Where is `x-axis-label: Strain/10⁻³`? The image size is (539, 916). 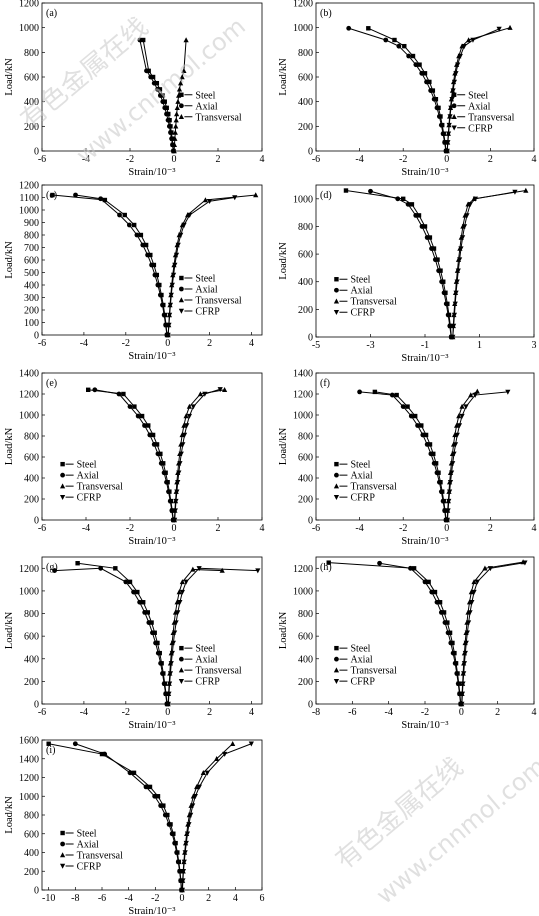
x-axis-label: Strain/10⁻³ is located at coordinates (151, 725).